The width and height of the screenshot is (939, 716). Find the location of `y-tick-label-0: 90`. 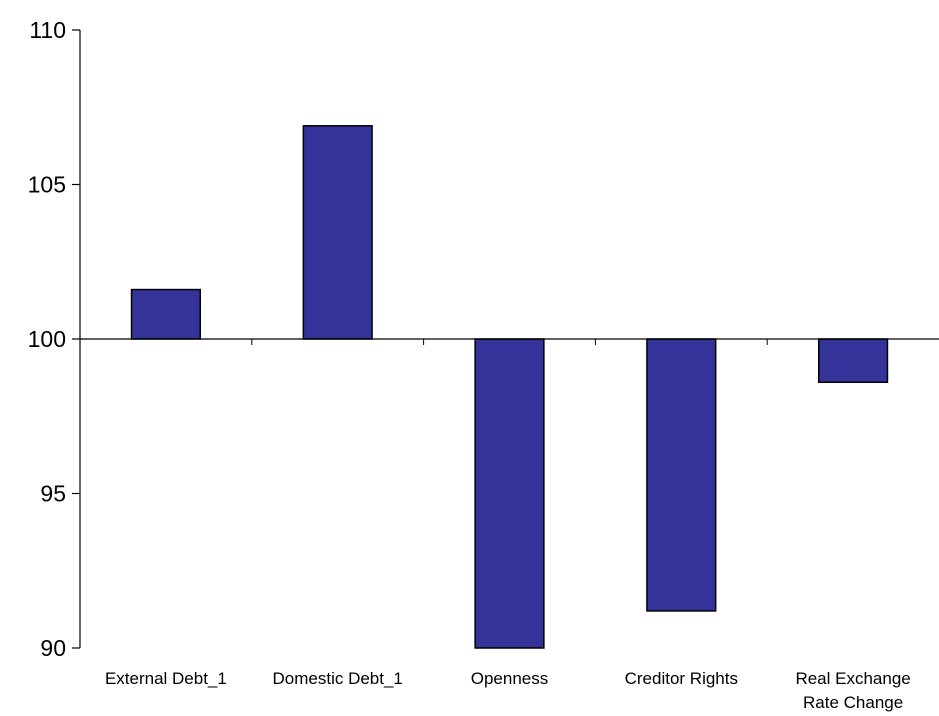

y-tick-label-0: 90 is located at coordinates (53, 648).